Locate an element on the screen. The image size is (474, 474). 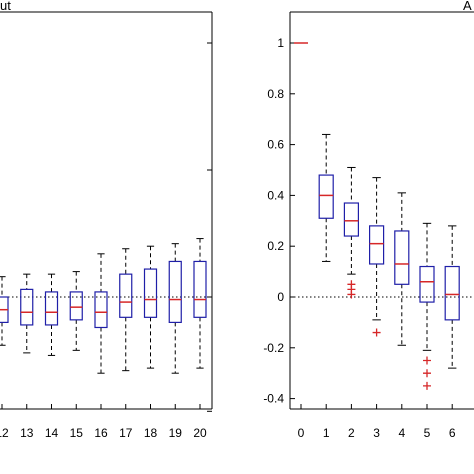
y-tick-label: 0.2 is located at coordinates (275, 246).